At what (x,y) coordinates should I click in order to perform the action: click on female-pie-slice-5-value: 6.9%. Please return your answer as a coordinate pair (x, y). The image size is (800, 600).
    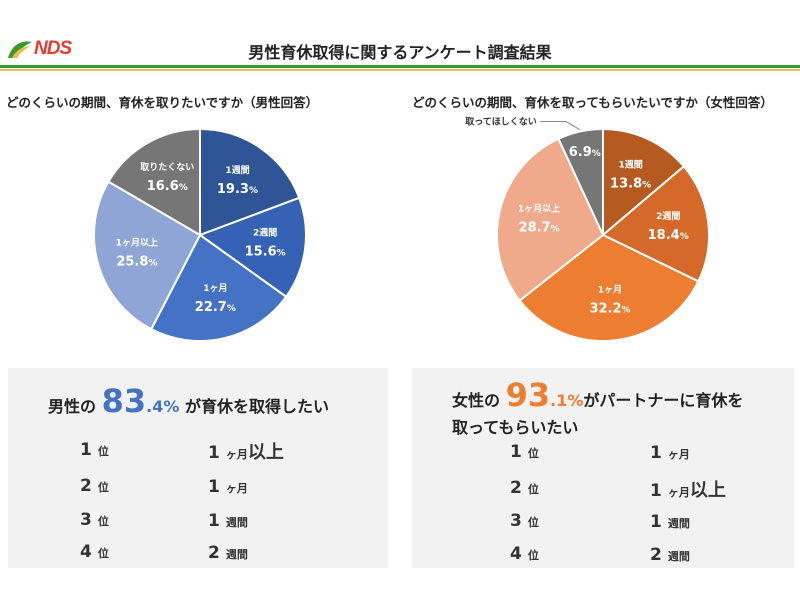
    Looking at the image, I should click on (585, 152).